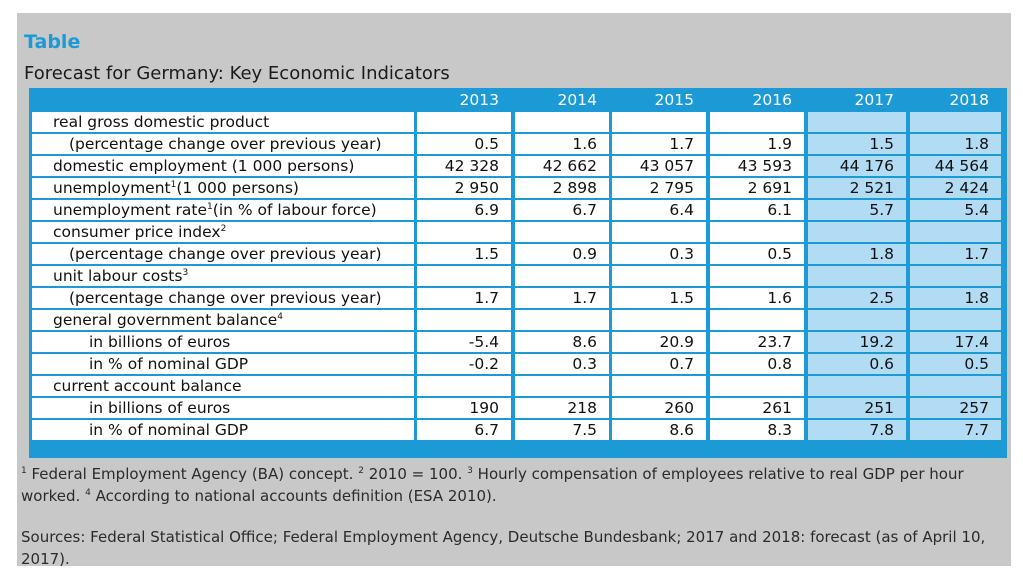 The width and height of the screenshot is (1023, 579). I want to click on row-label-suffix: (in % of labour force), so click(294, 210).